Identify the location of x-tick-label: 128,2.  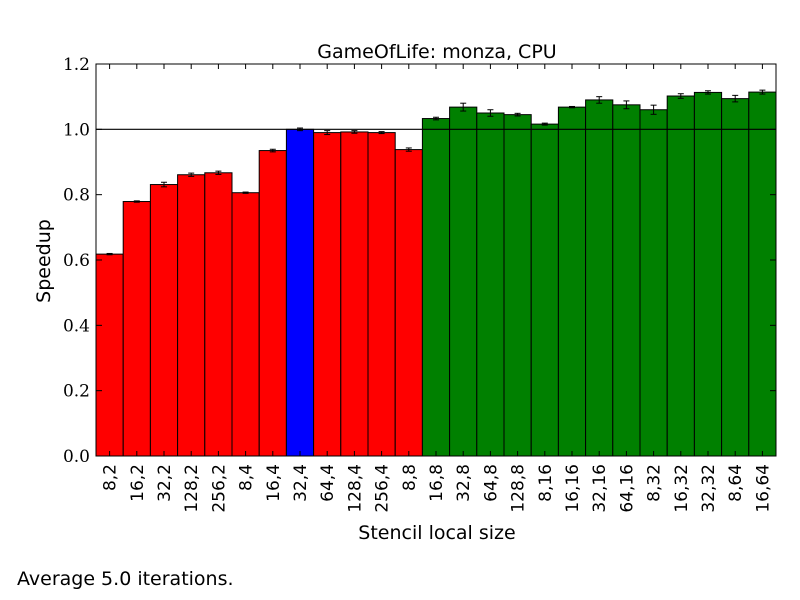
(192, 488).